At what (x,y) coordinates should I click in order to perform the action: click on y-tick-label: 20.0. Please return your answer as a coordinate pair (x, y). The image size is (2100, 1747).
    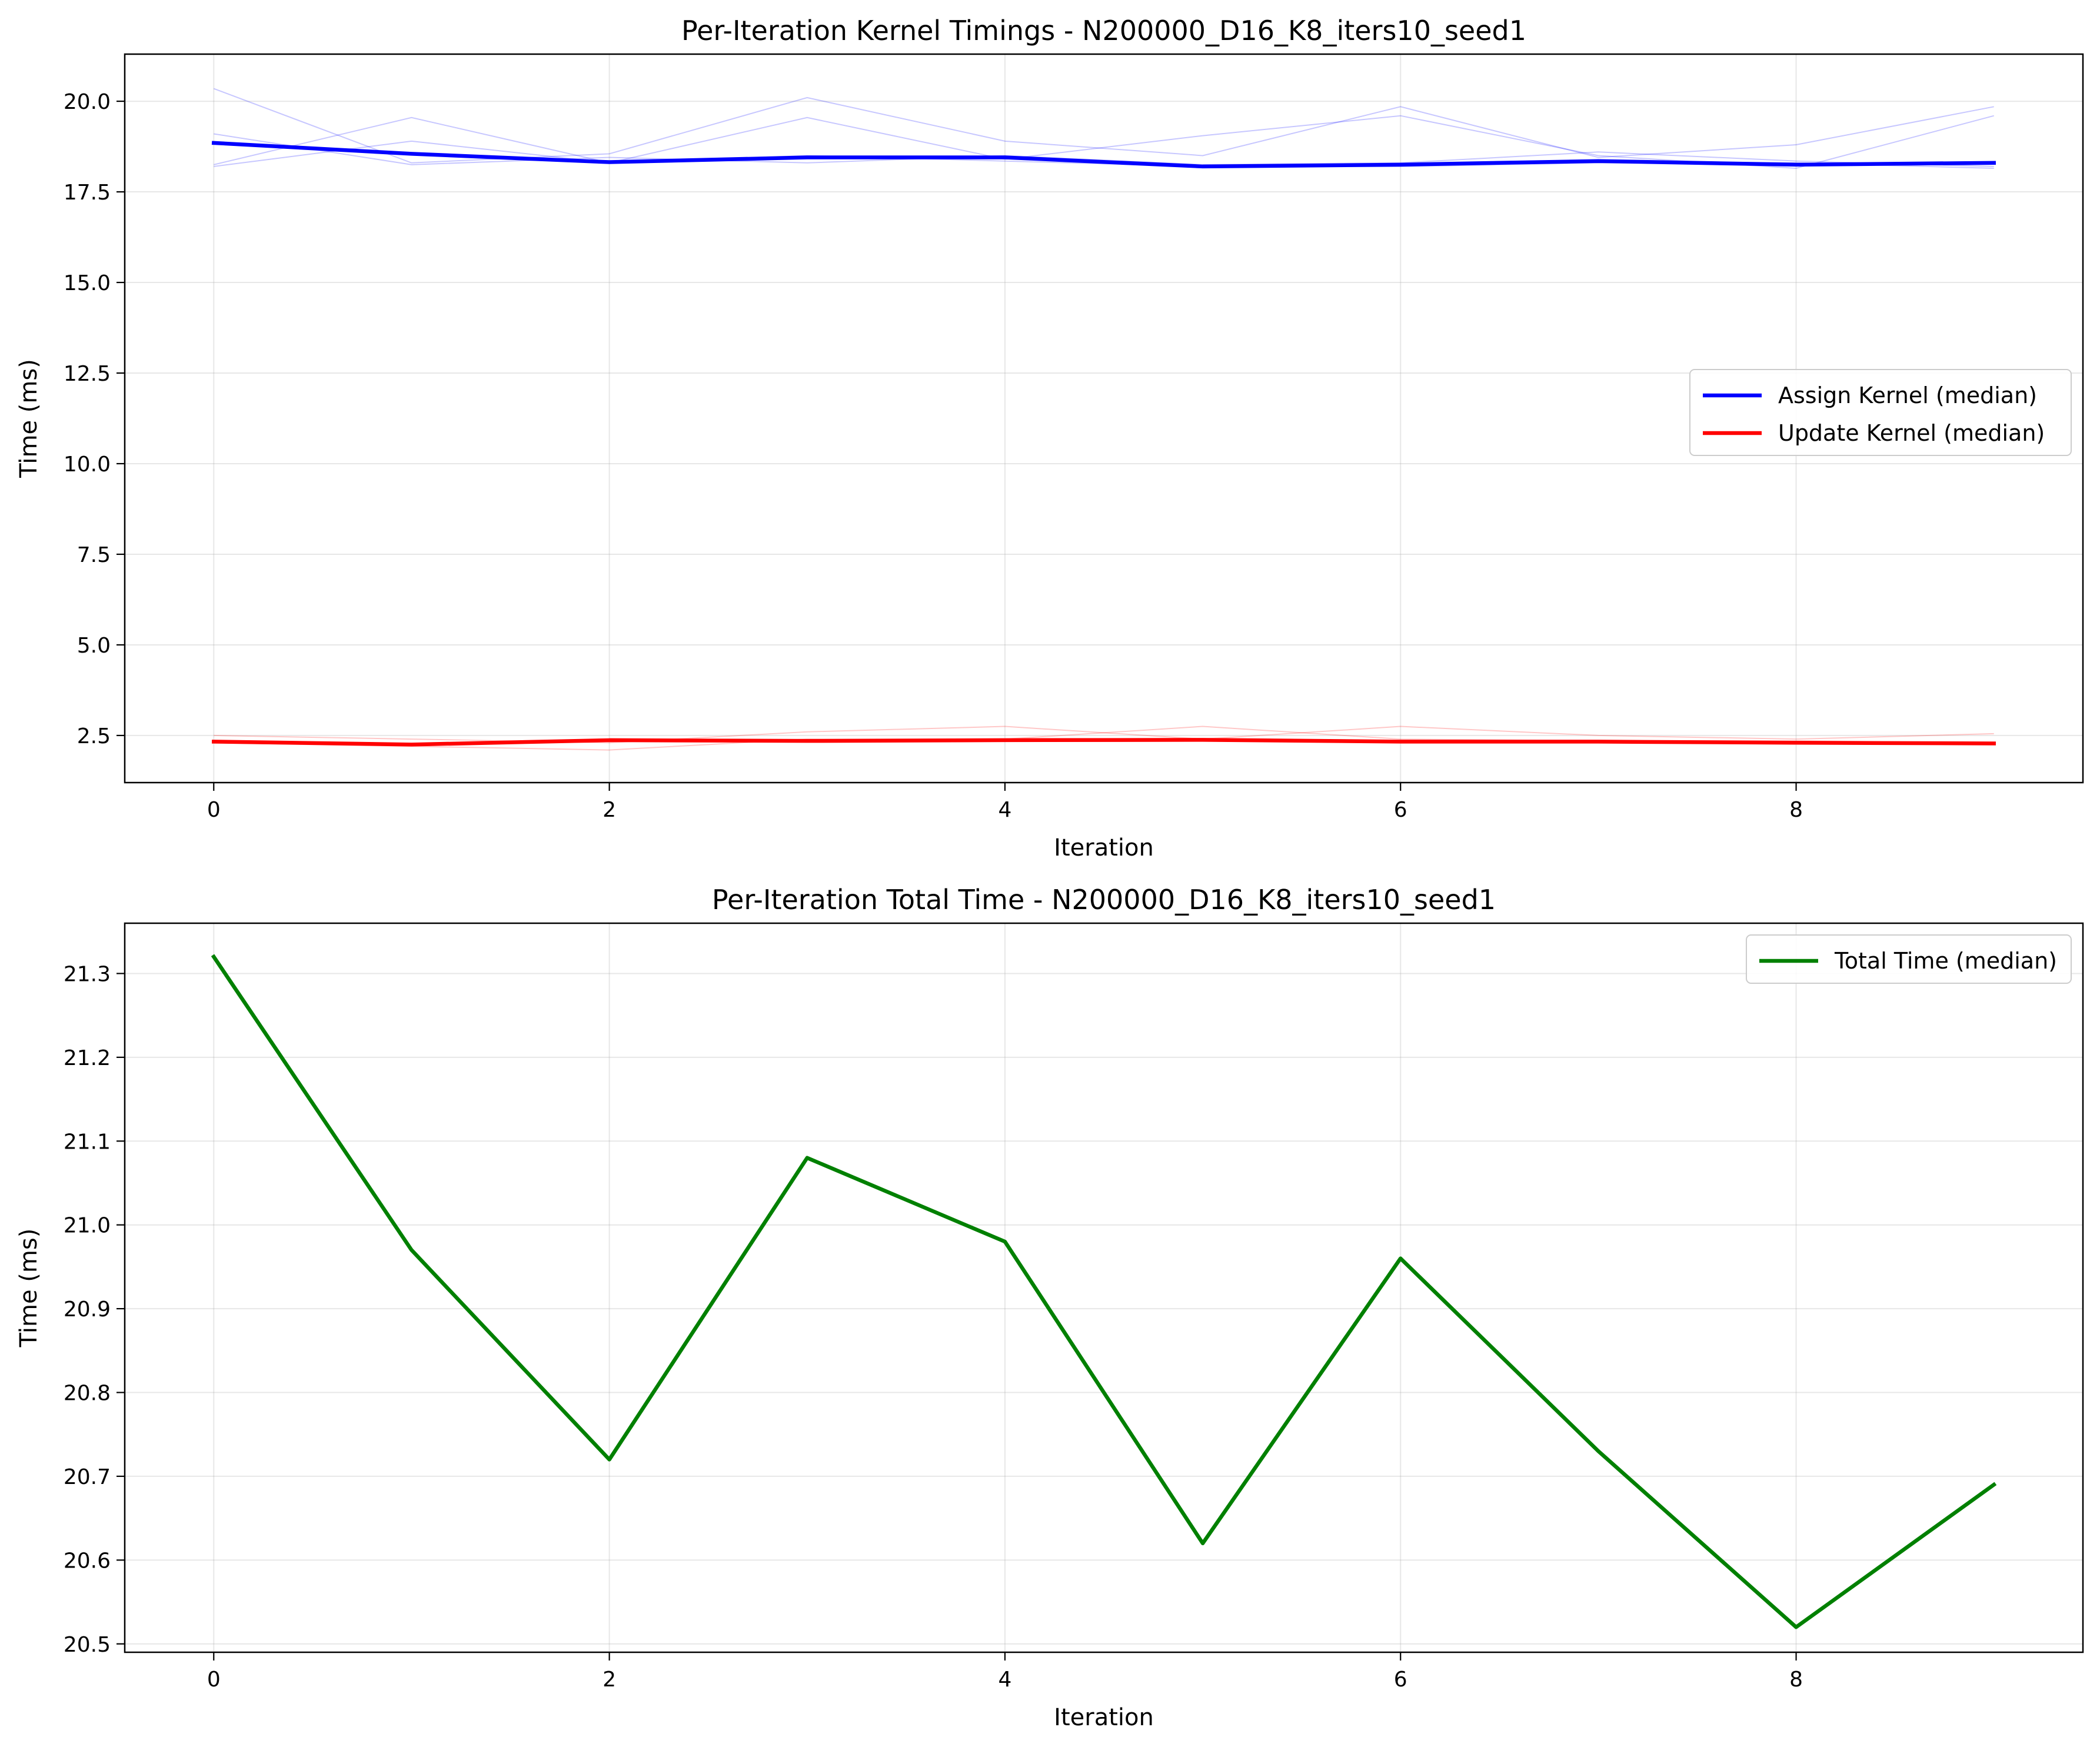
    Looking at the image, I should click on (87, 102).